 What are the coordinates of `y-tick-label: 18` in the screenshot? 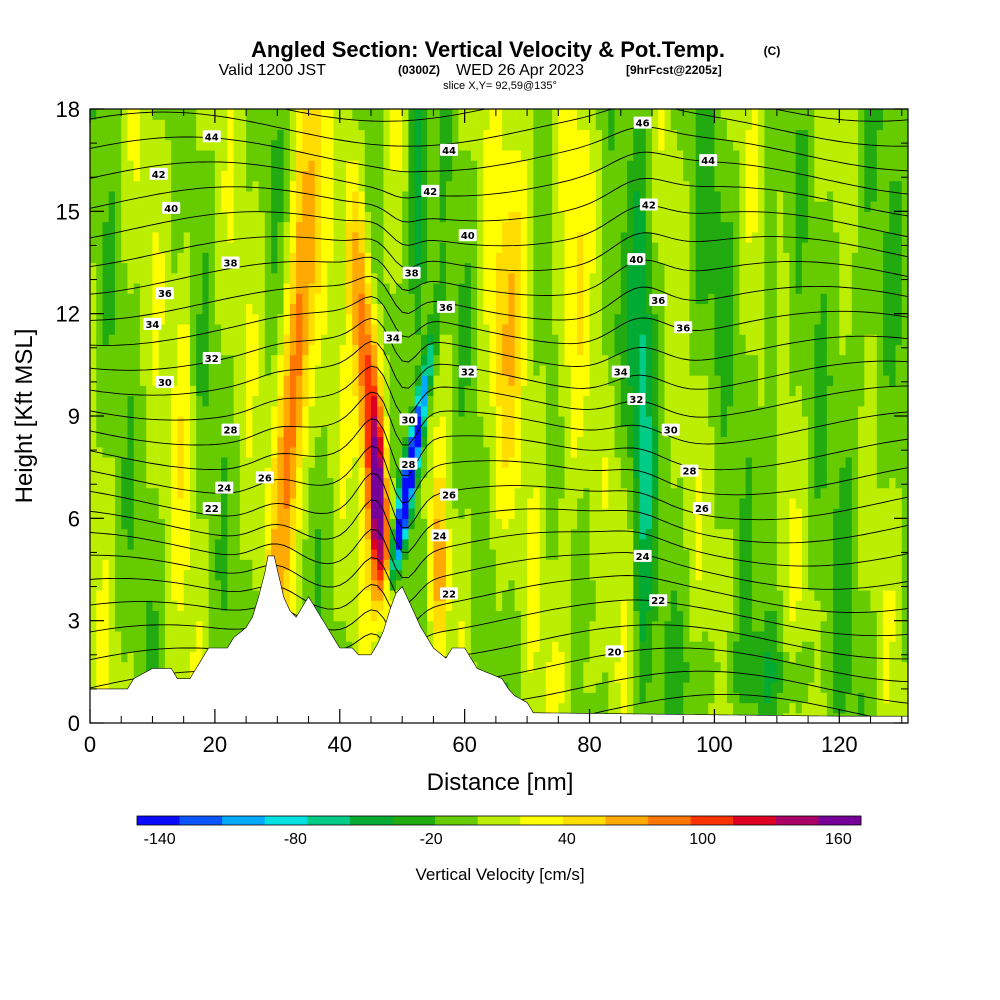 It's located at (68, 109).